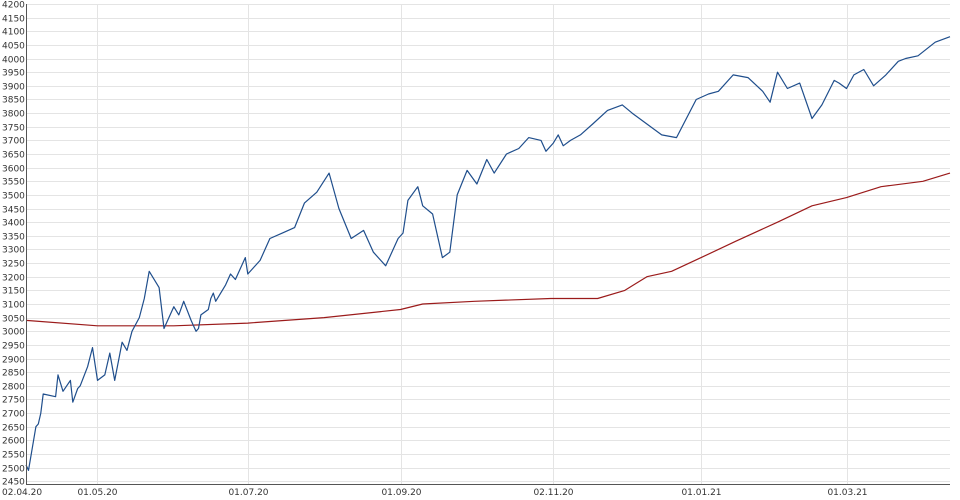  Describe the element at coordinates (13, 320) in the screenshot. I see `y-tick-label: 3050` at that location.